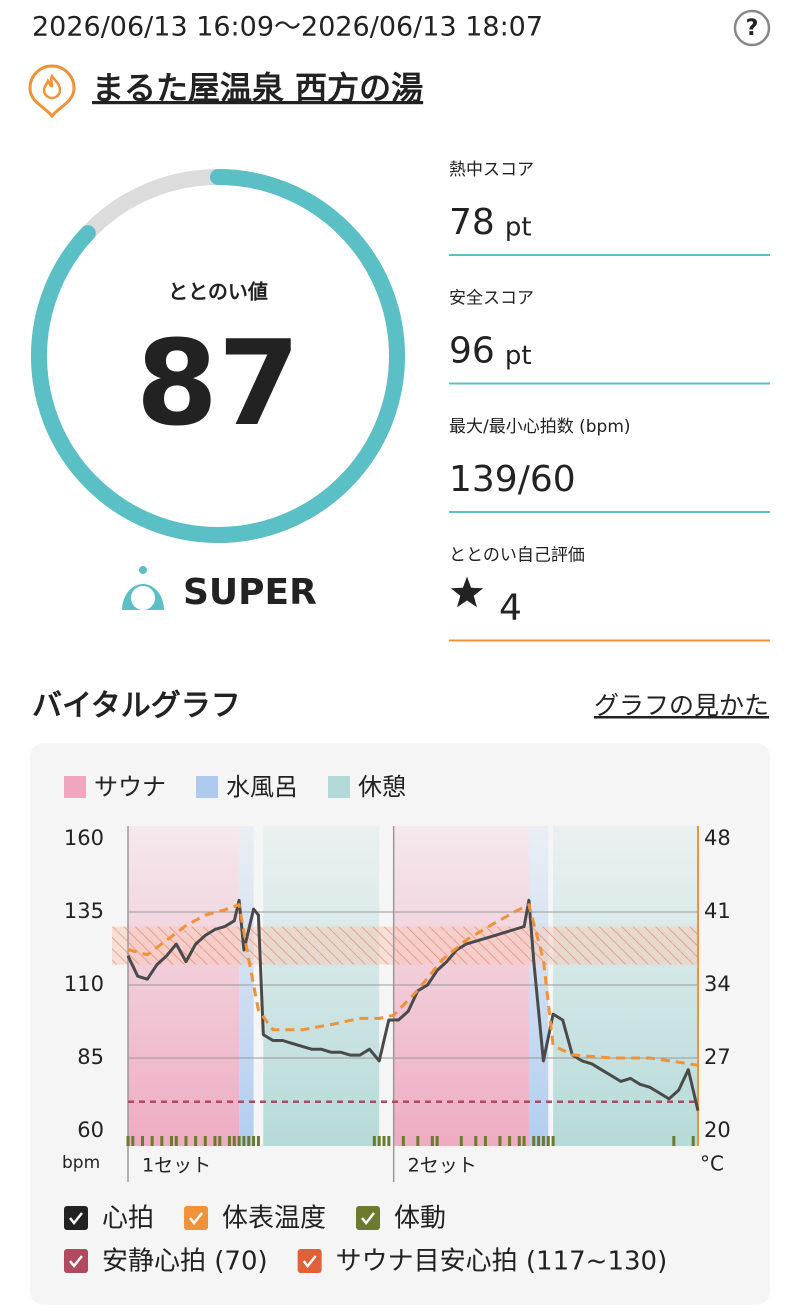 The image size is (800, 1308). What do you see at coordinates (84, 911) in the screenshot?
I see `y-tick-label: 135` at bounding box center [84, 911].